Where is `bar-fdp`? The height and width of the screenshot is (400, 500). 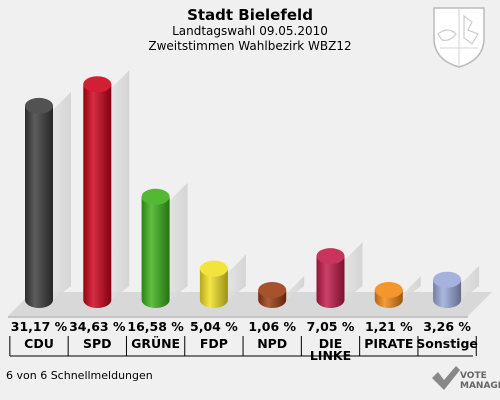 bar-fdp is located at coordinates (213, 284).